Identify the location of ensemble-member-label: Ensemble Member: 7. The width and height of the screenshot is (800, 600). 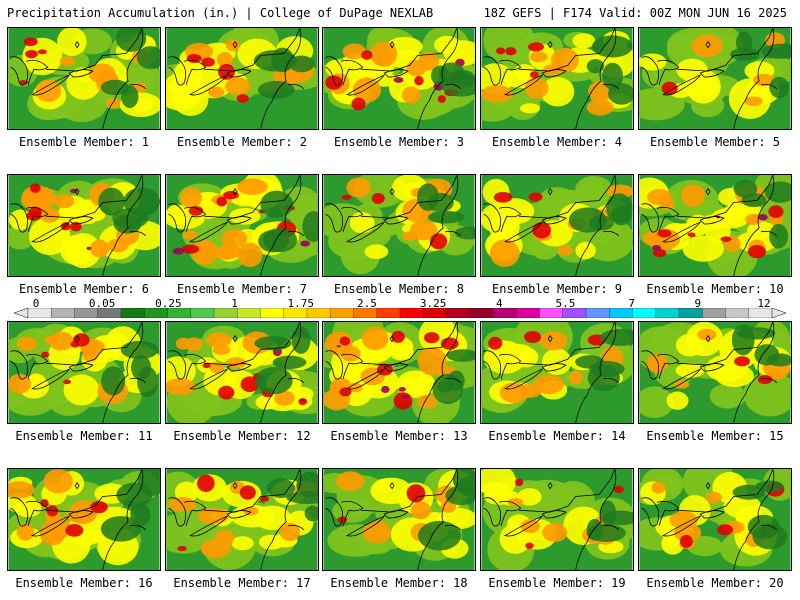
(242, 289).